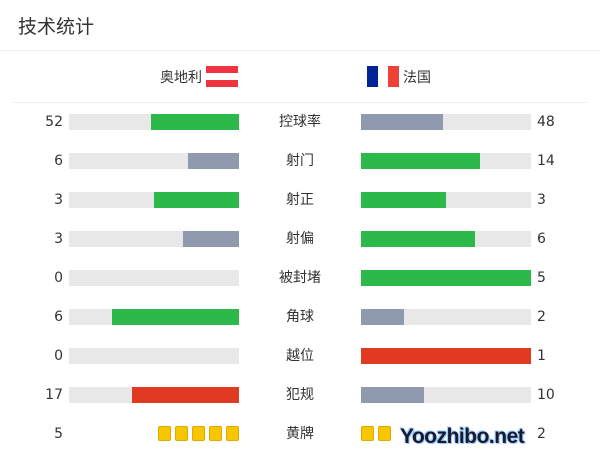 This screenshot has height=453, width=600. I want to click on stat-row: 0 被封堵 5, so click(300, 278).